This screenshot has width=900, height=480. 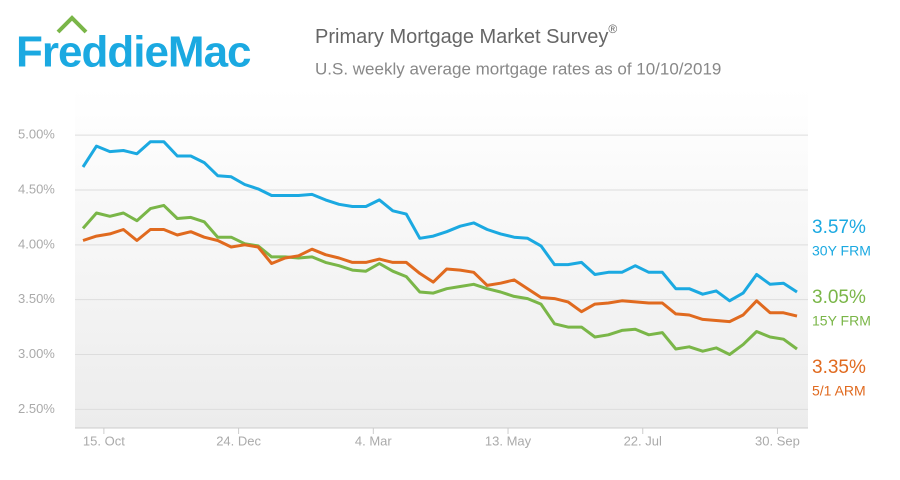 I want to click on legend-label: 5/1 ARM, so click(x=839, y=391).